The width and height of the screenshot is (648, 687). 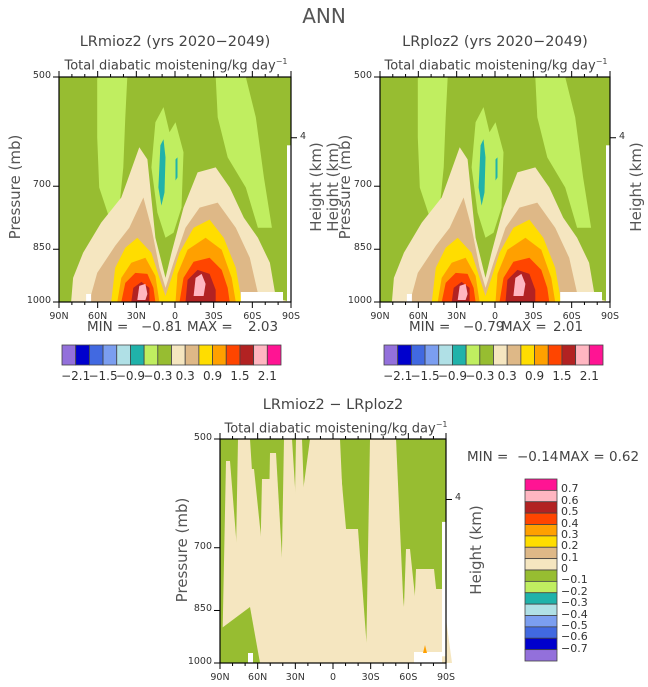 What do you see at coordinates (574, 614) in the screenshot?
I see `colorbar-label: −0.4` at bounding box center [574, 614].